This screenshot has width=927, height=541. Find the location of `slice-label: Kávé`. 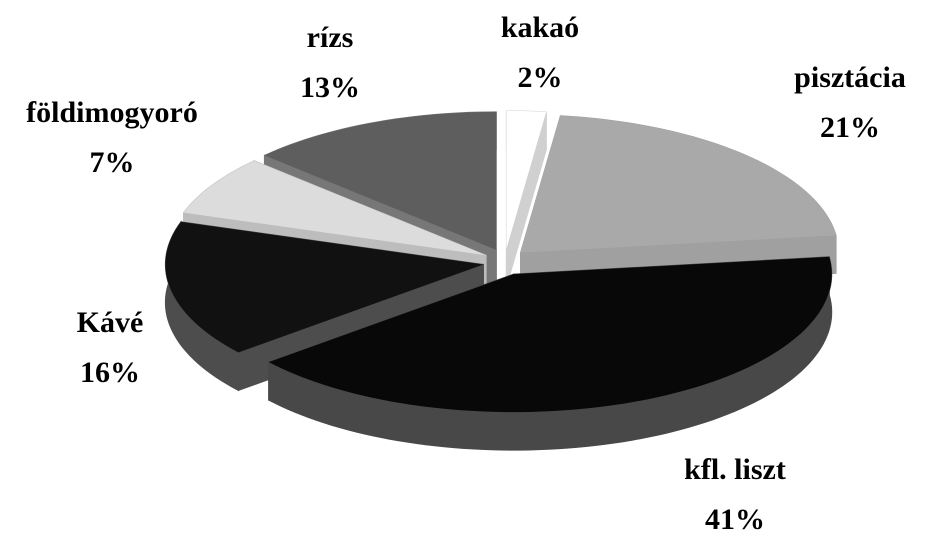

slice-label: Kávé is located at coordinates (110, 322).